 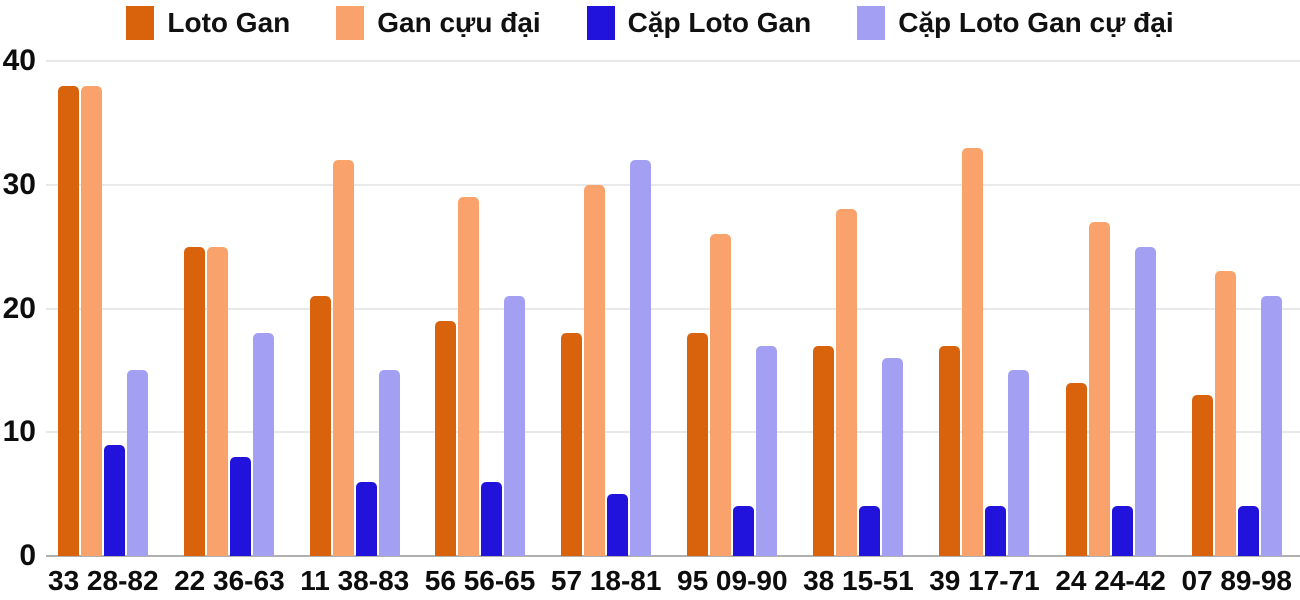 What do you see at coordinates (229, 580) in the screenshot?
I see `x-axis-category-label: 22 36-63` at bounding box center [229, 580].